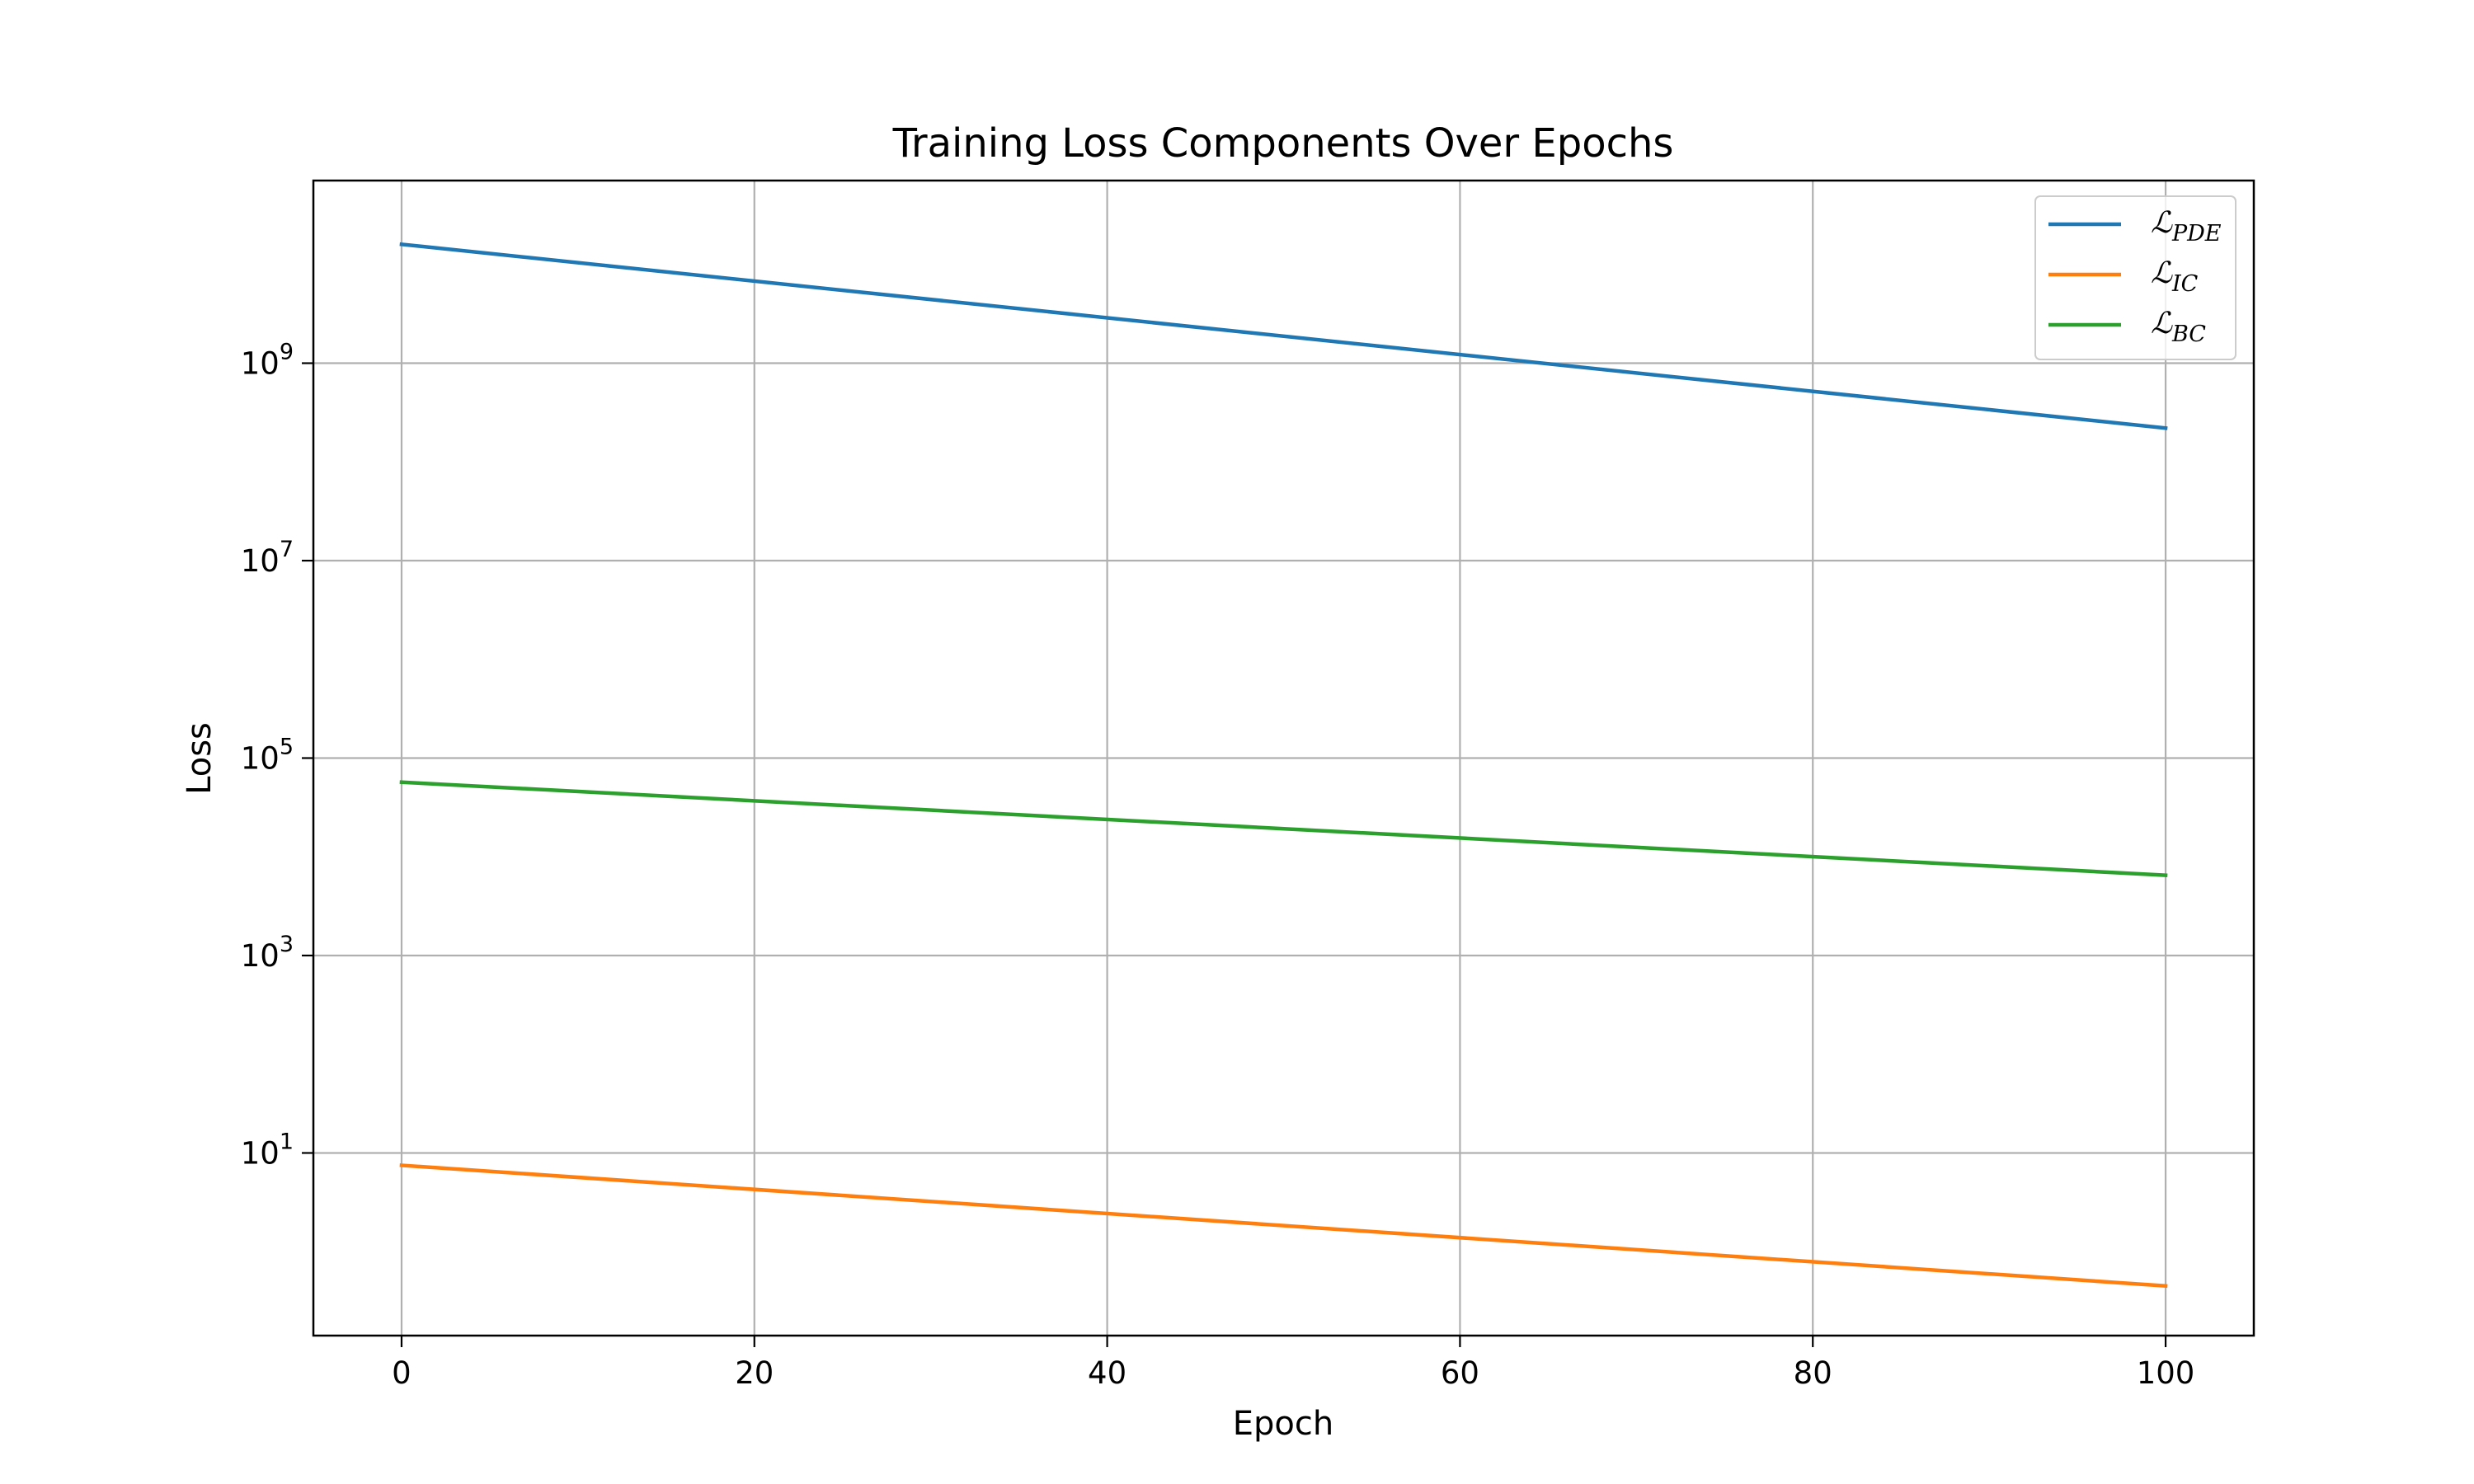 Image resolution: width=2474 pixels, height=1484 pixels. Describe the element at coordinates (1107, 1373) in the screenshot. I see `x-tick-label: 40` at that location.